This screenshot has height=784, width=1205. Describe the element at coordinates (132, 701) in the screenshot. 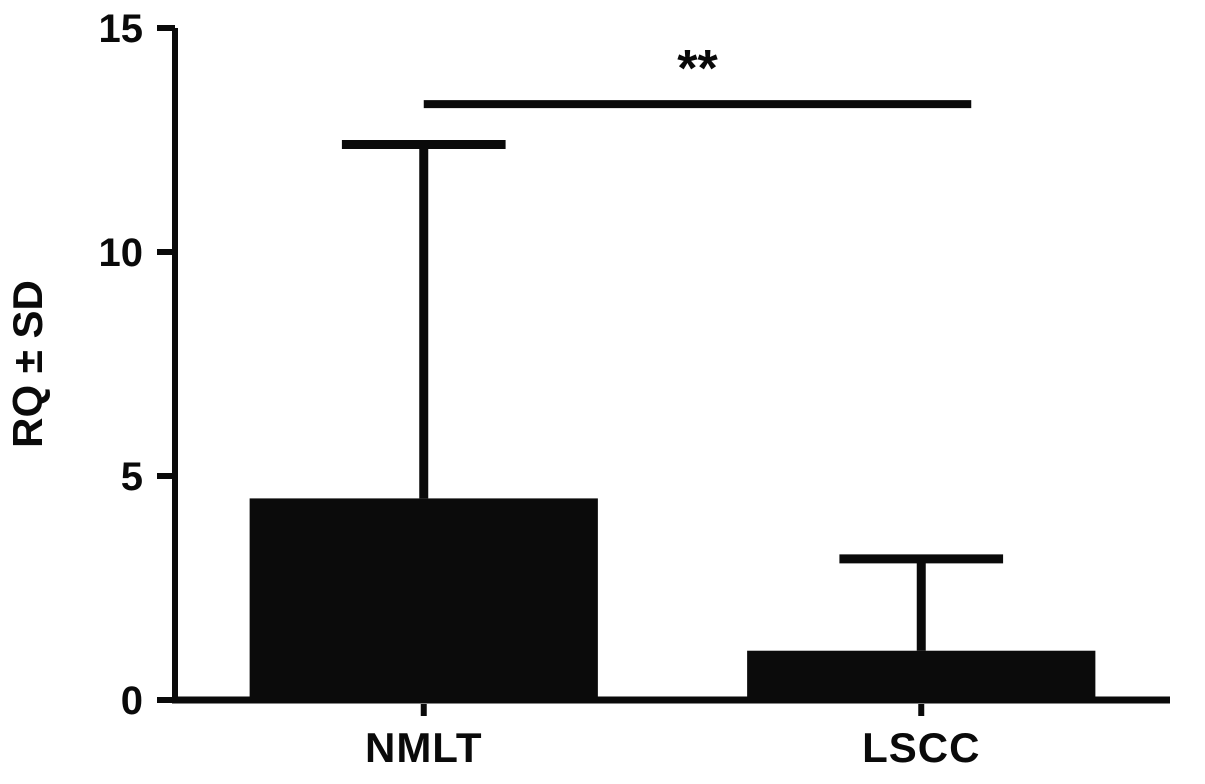

I see `y-tick-label: 0` at that location.